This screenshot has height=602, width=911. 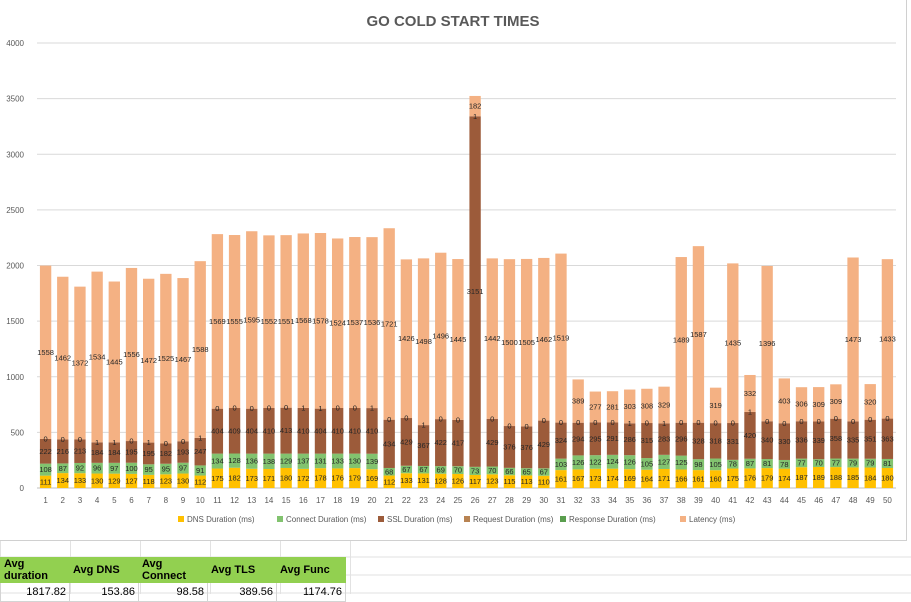 I want to click on summary-value-row: 1817.82 153.86 98.58 389.56 1174.76, so click(x=173, y=592).